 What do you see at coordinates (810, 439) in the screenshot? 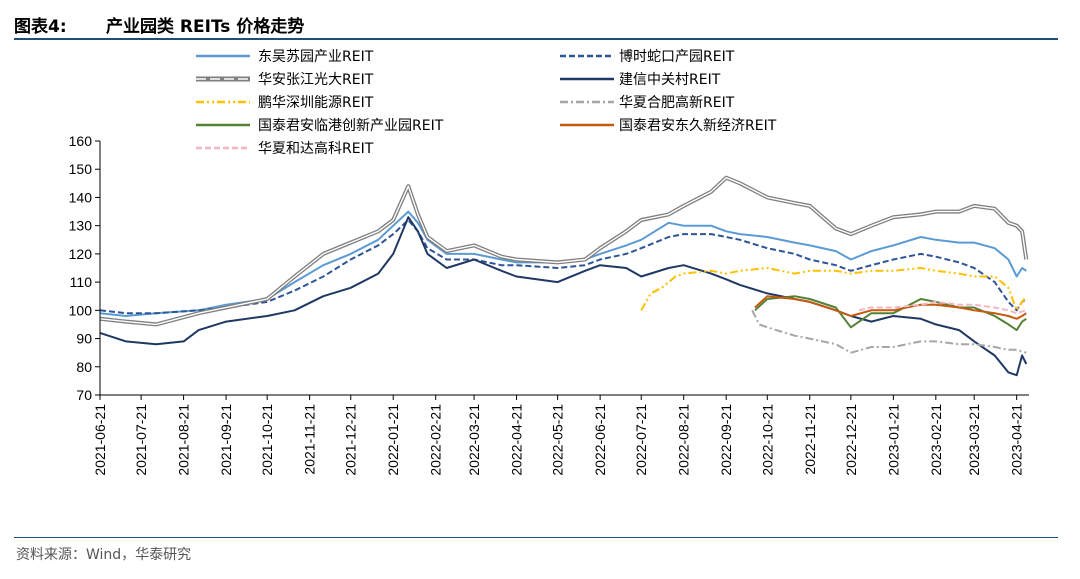
I see `x-tick-label-2022-11-21: 2022-11-21` at bounding box center [810, 439].